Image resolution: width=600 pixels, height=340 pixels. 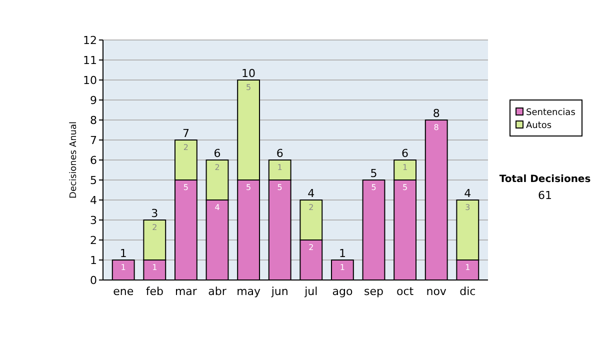 What do you see at coordinates (467, 207) in the screenshot?
I see `data-label: 3` at bounding box center [467, 207].